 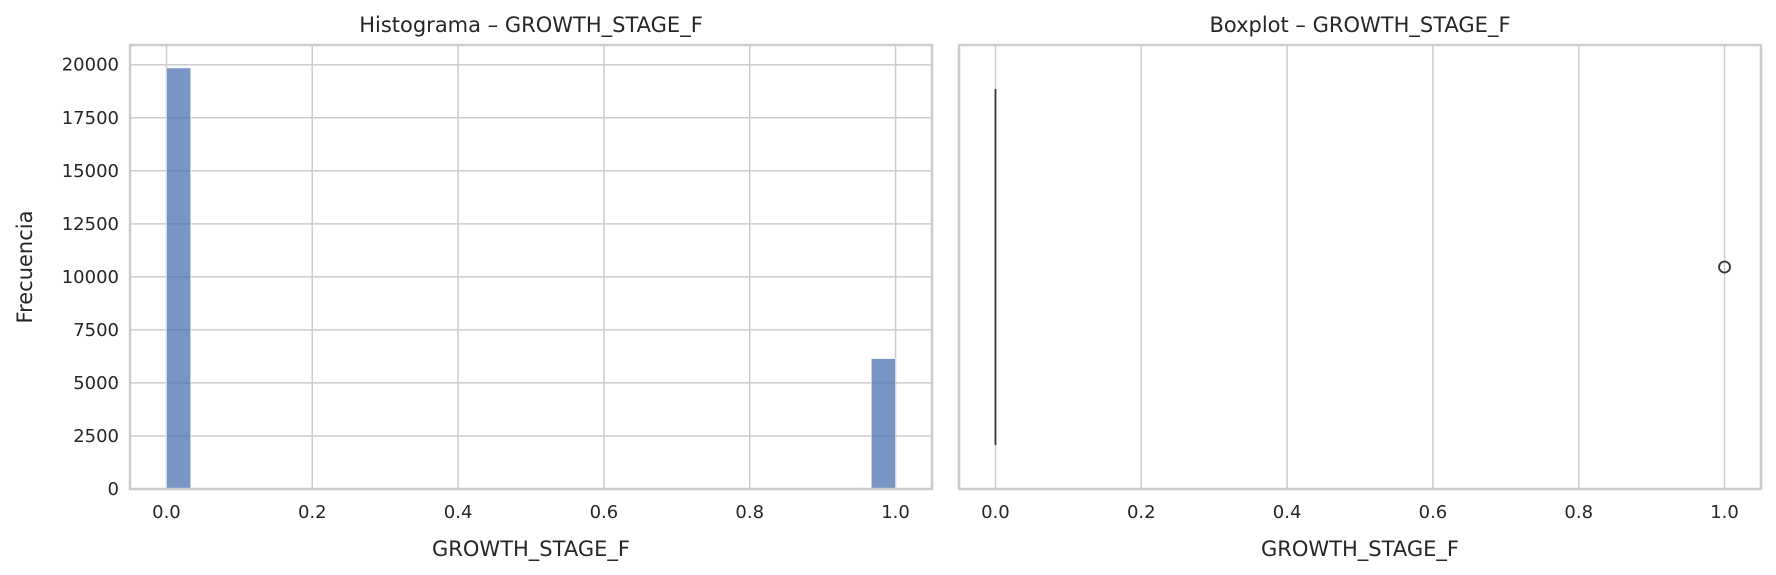 What do you see at coordinates (1360, 512) in the screenshot?
I see `boxplot-x-ticks: 0.0 0.2 0.4 0.6 0.8 1.0` at bounding box center [1360, 512].